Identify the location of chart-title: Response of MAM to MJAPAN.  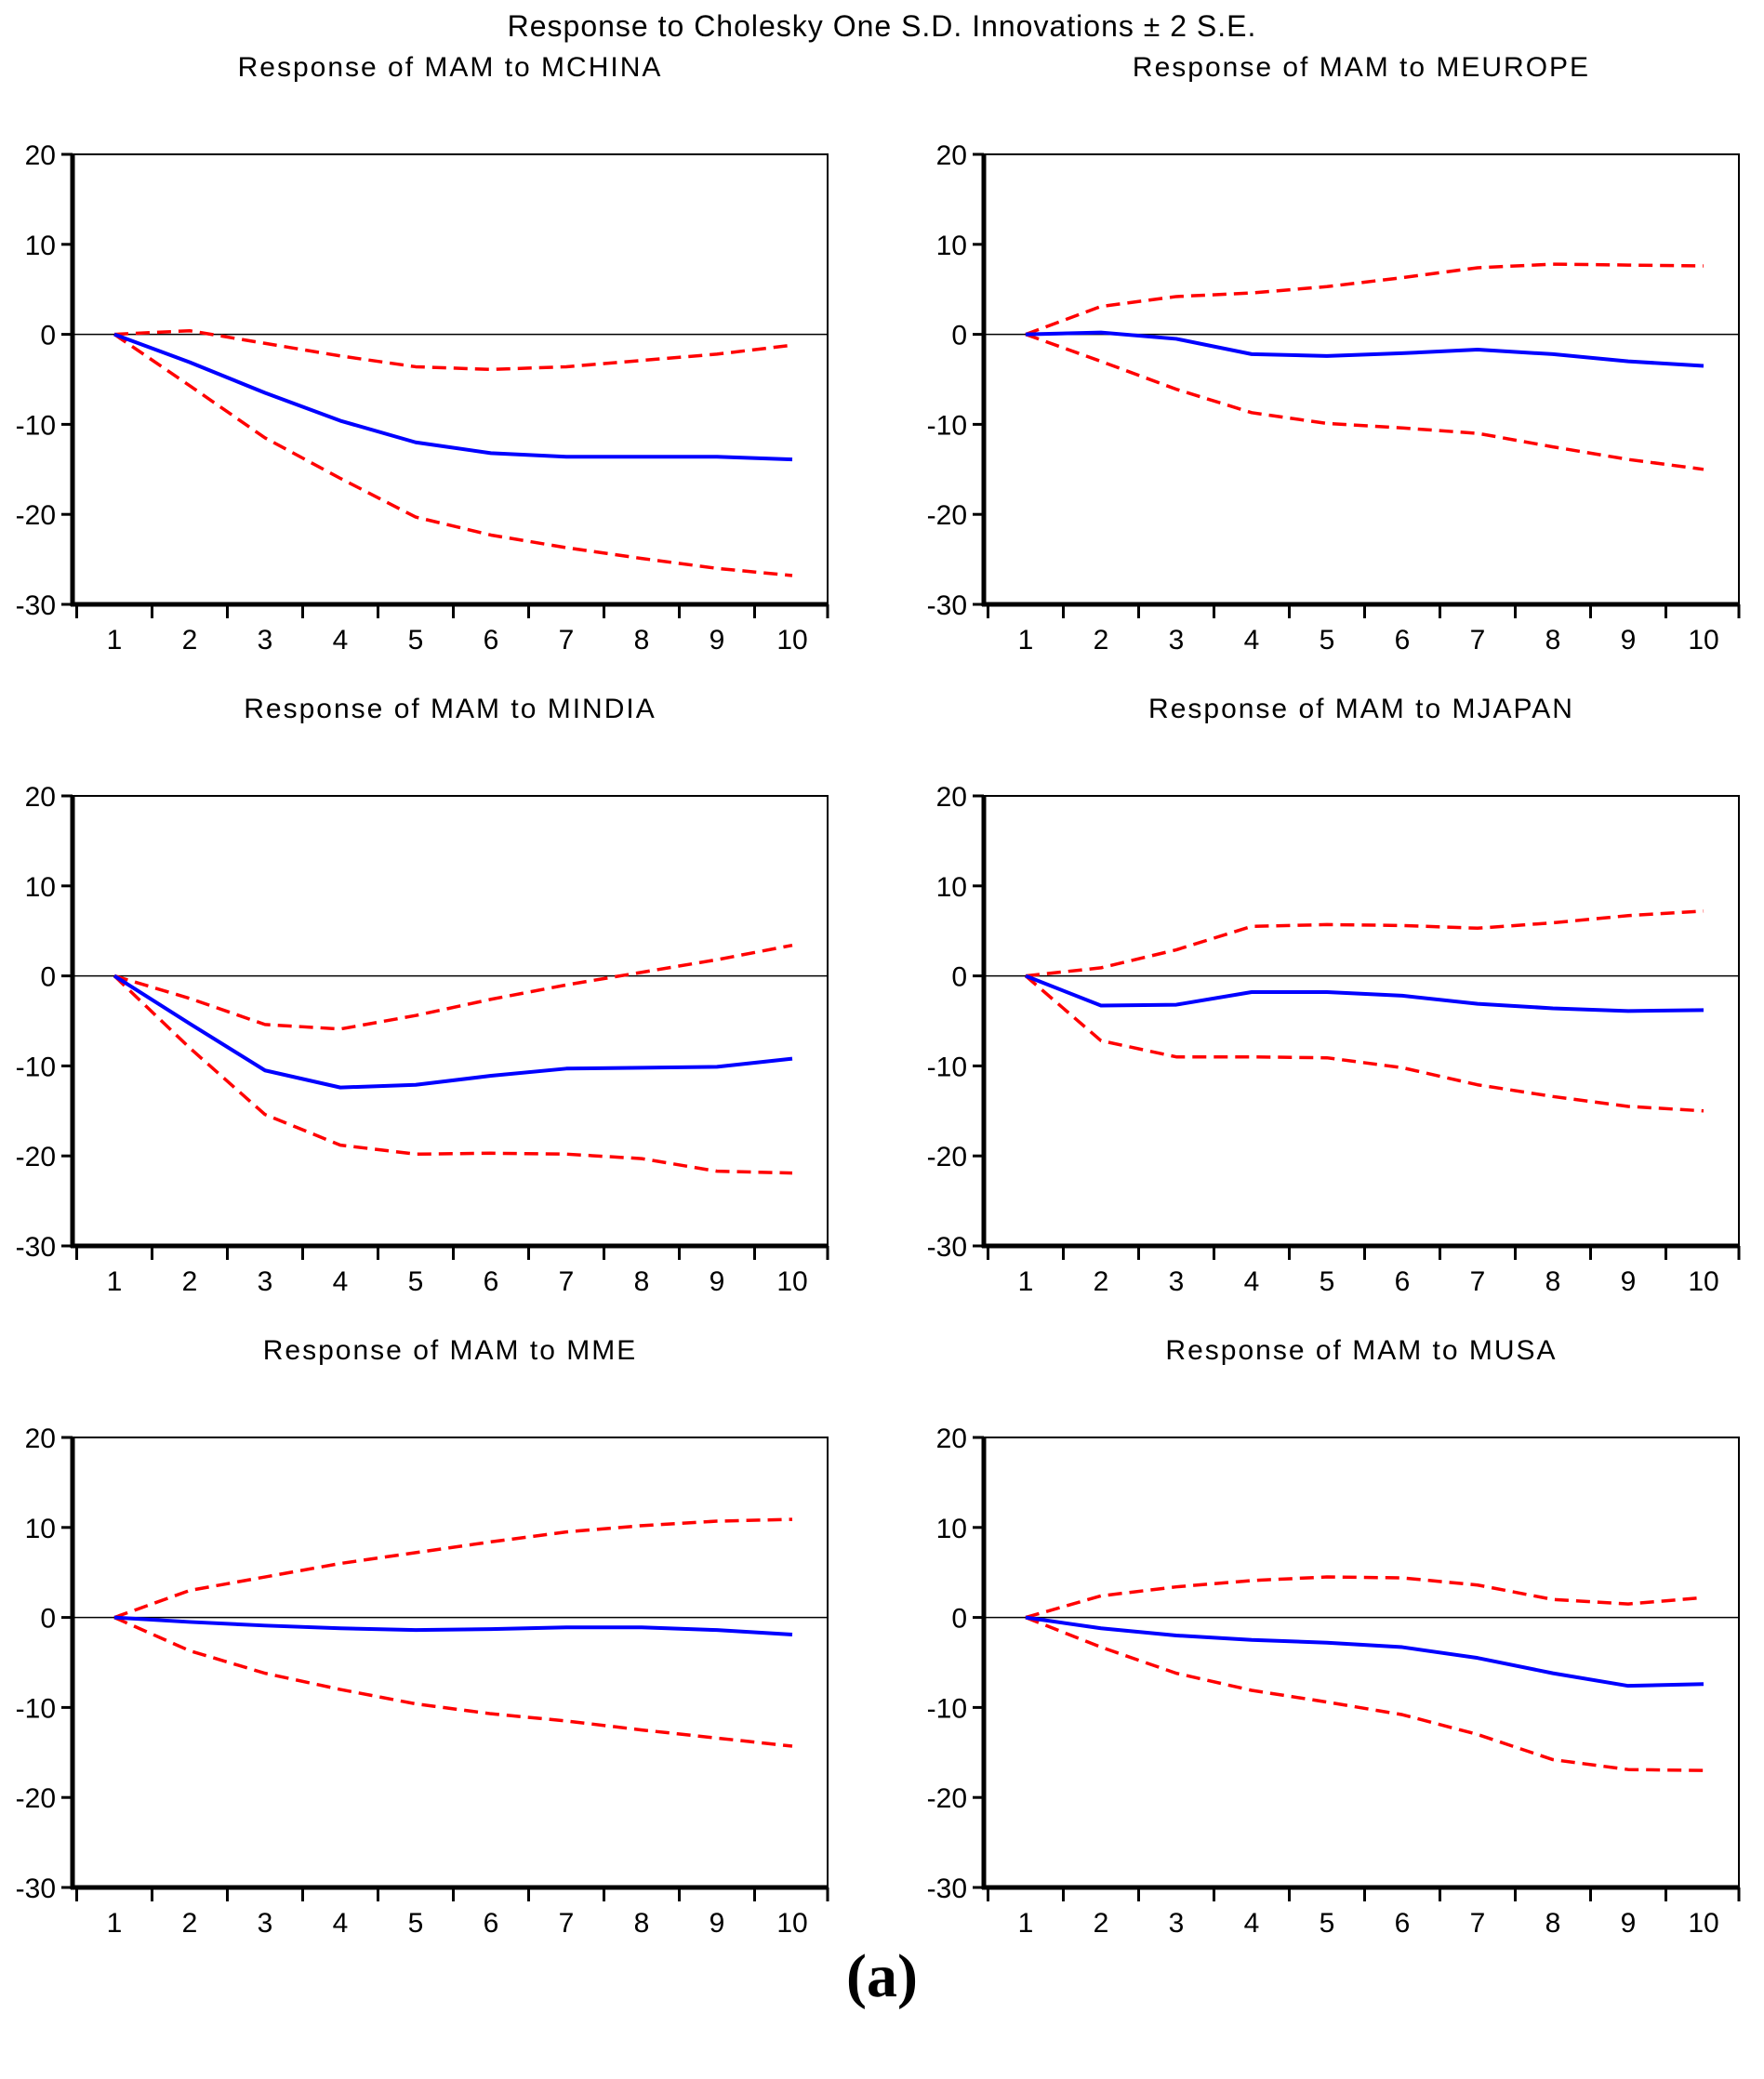
(1361, 709).